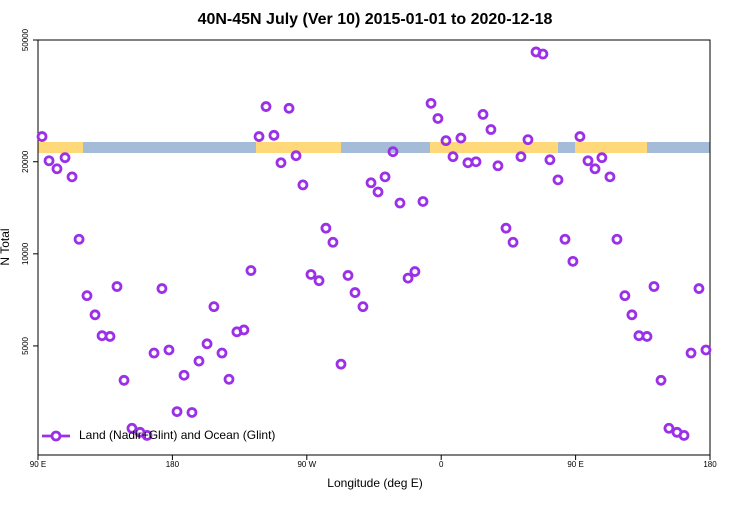  I want to click on legend-label: Land (Nadir+Glint) and Ocean (Glint), so click(177, 435).